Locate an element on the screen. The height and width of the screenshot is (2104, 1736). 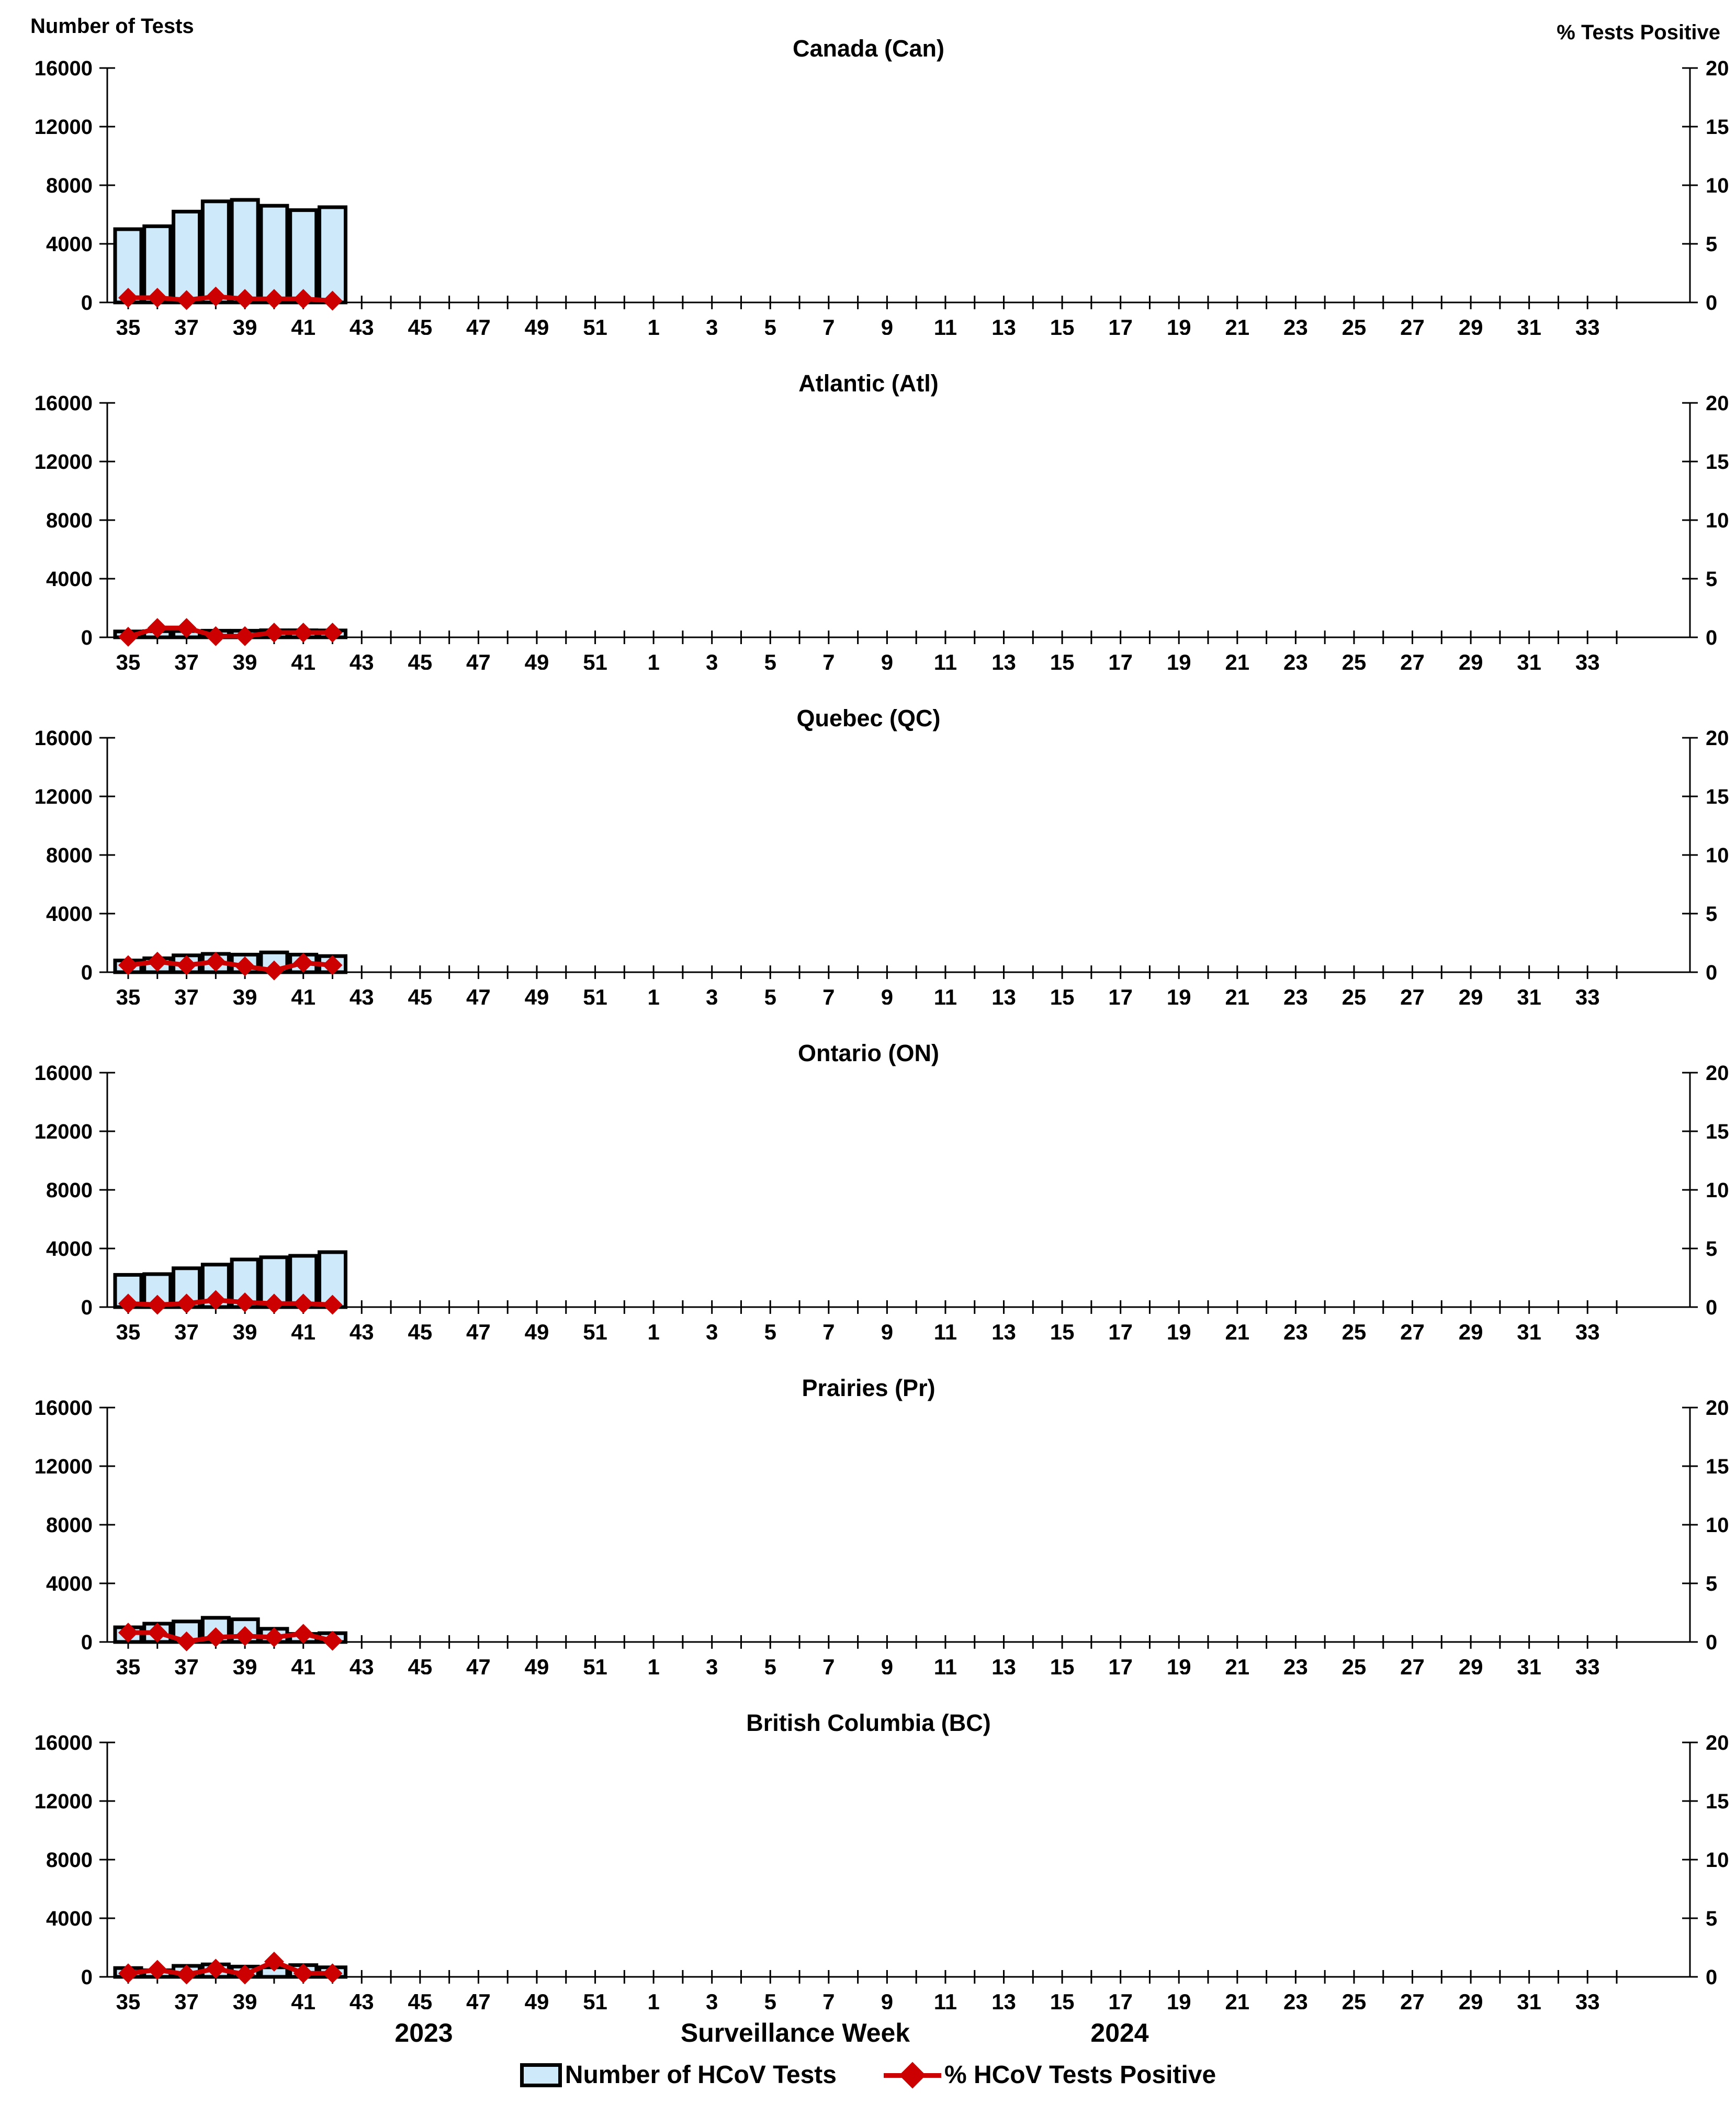
x-axis-footer: 2023 Surveillance Week 2024 is located at coordinates (868, 2035).